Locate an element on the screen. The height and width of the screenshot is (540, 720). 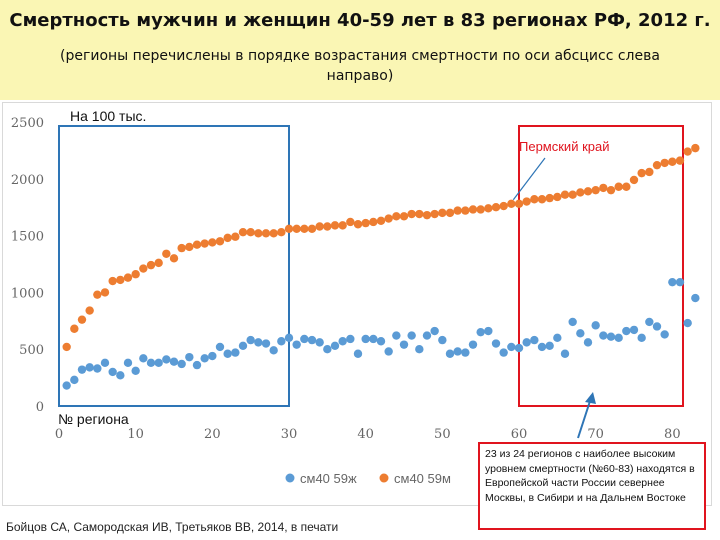
x-tick-label: 40 is located at coordinates (365, 434).